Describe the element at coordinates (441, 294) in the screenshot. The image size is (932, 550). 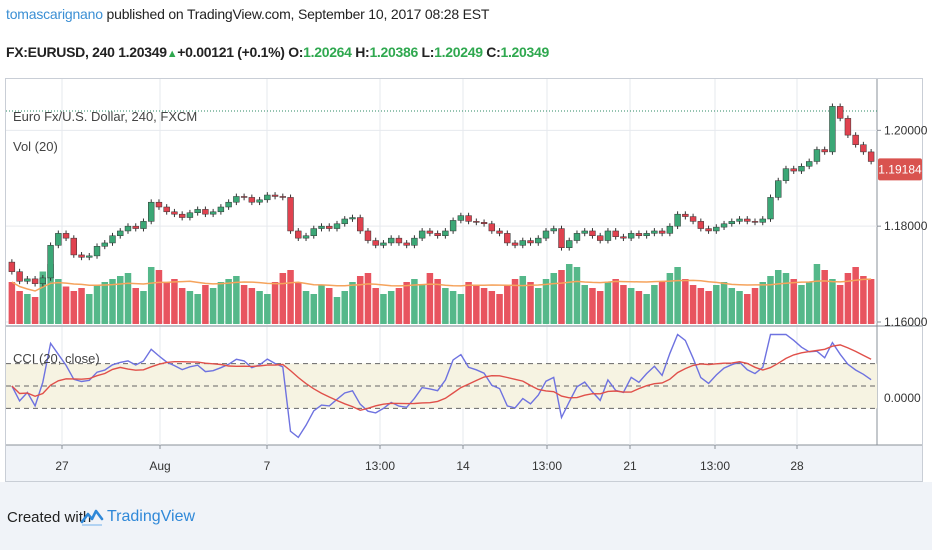
I see `volume-bars` at that location.